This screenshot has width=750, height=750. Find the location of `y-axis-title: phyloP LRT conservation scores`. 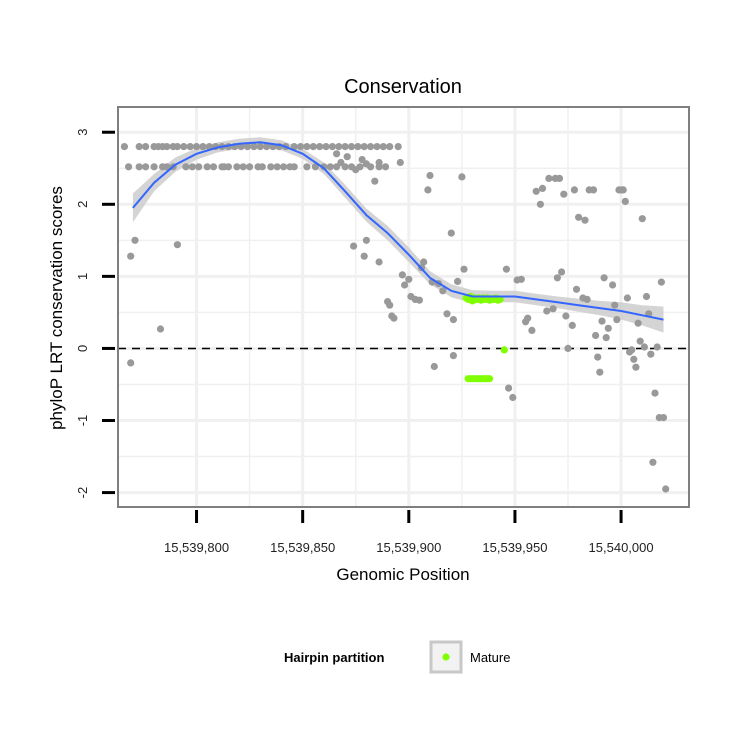

y-axis-title: phyloP LRT conservation scores is located at coordinates (56, 308).